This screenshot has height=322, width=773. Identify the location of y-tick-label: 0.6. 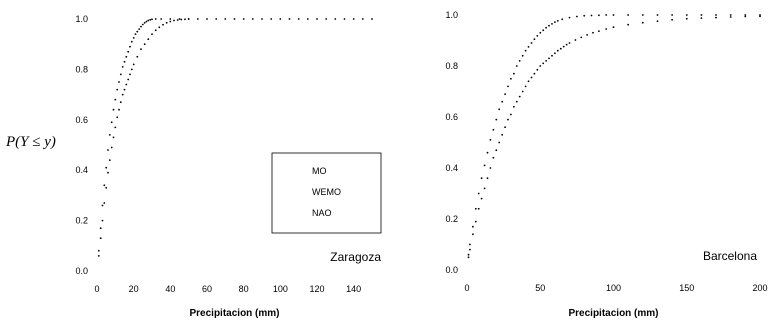
(81, 120).